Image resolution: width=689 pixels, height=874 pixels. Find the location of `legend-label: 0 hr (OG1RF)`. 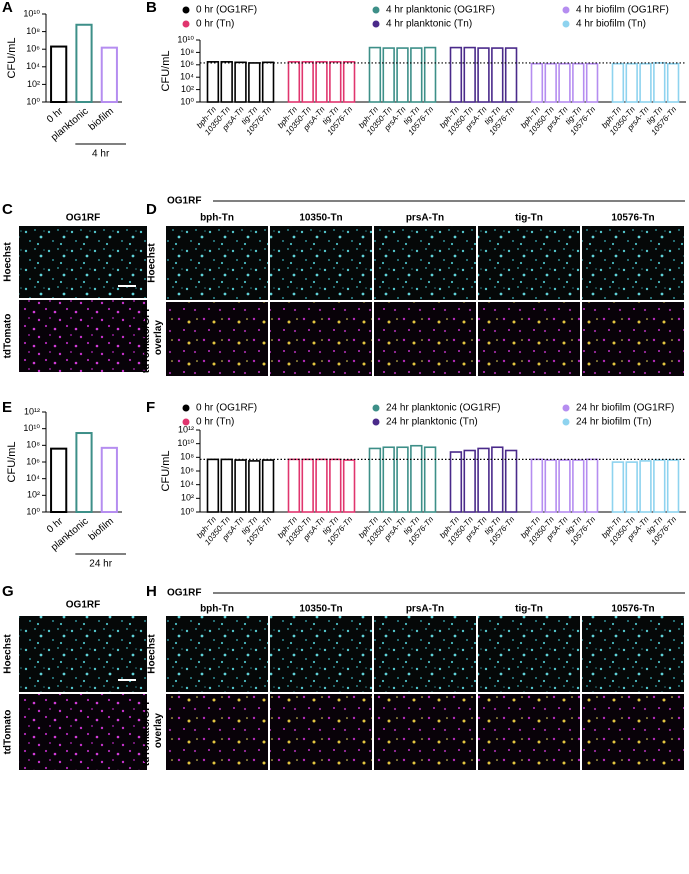

legend-label: 0 hr (OG1RF) is located at coordinates (226, 408).